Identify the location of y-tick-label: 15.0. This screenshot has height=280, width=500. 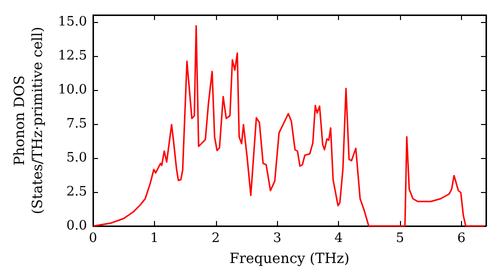
(72, 22).